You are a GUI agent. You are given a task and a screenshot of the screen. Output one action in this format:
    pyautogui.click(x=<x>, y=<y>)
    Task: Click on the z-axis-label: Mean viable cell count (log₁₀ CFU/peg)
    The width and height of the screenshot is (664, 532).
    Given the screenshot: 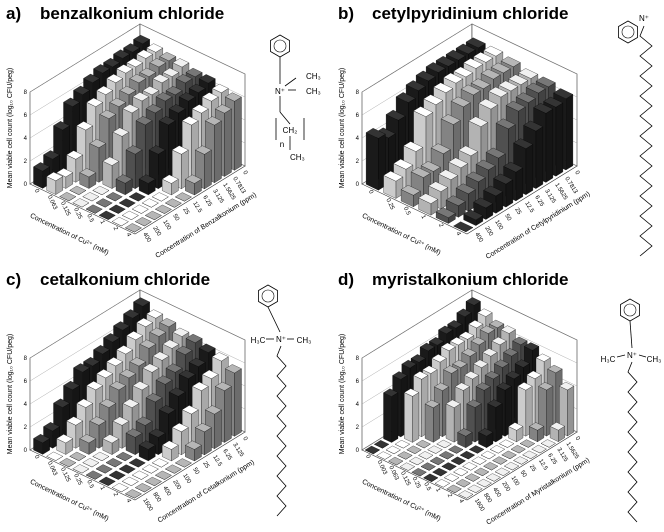 What is the action you would take?
    pyautogui.click(x=10, y=128)
    